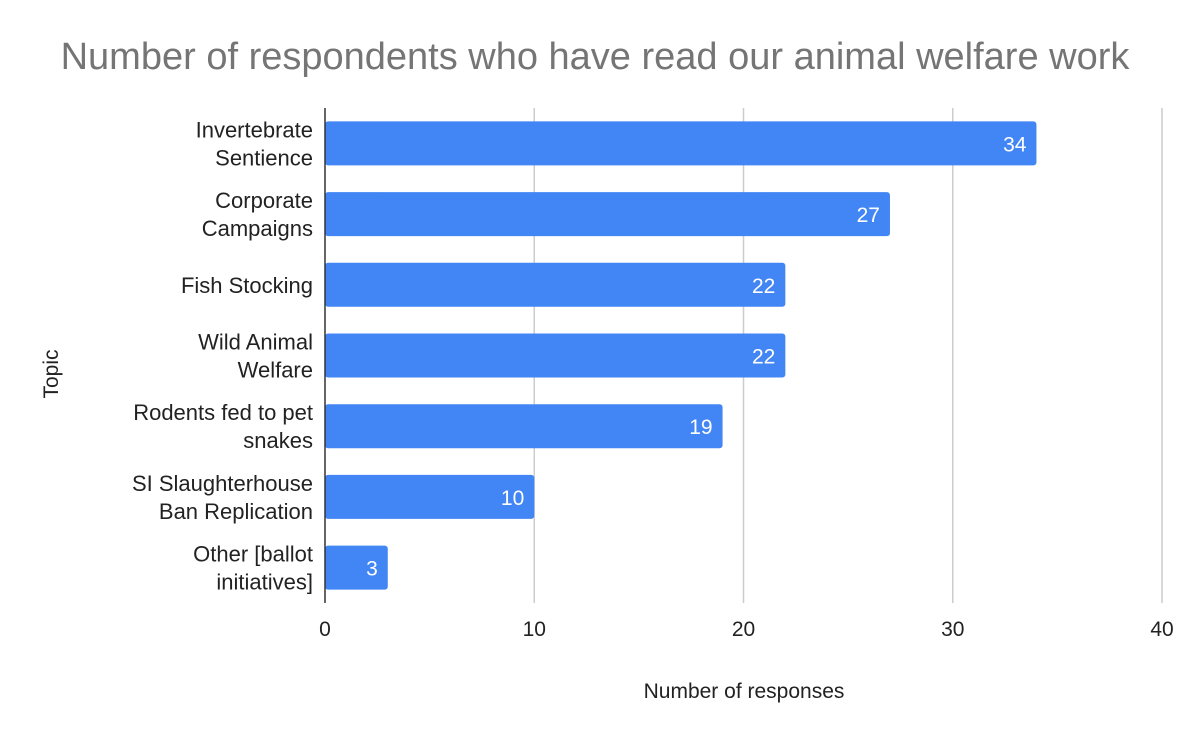 The height and width of the screenshot is (742, 1200). I want to click on x-tick-labels: 0 10 20 30 40, so click(746, 629).